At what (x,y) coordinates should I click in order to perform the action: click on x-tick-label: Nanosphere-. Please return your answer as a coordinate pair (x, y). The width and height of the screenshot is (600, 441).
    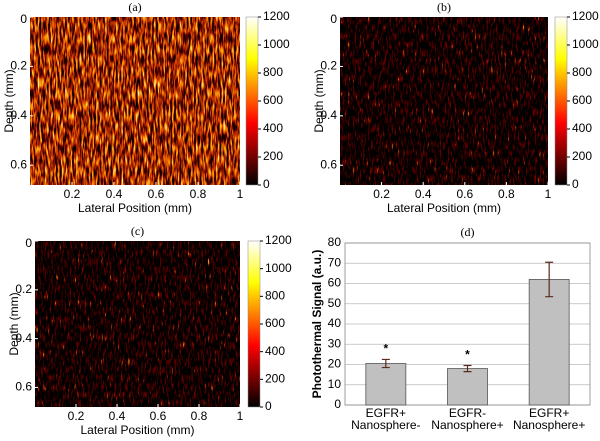
    Looking at the image, I should click on (385, 425).